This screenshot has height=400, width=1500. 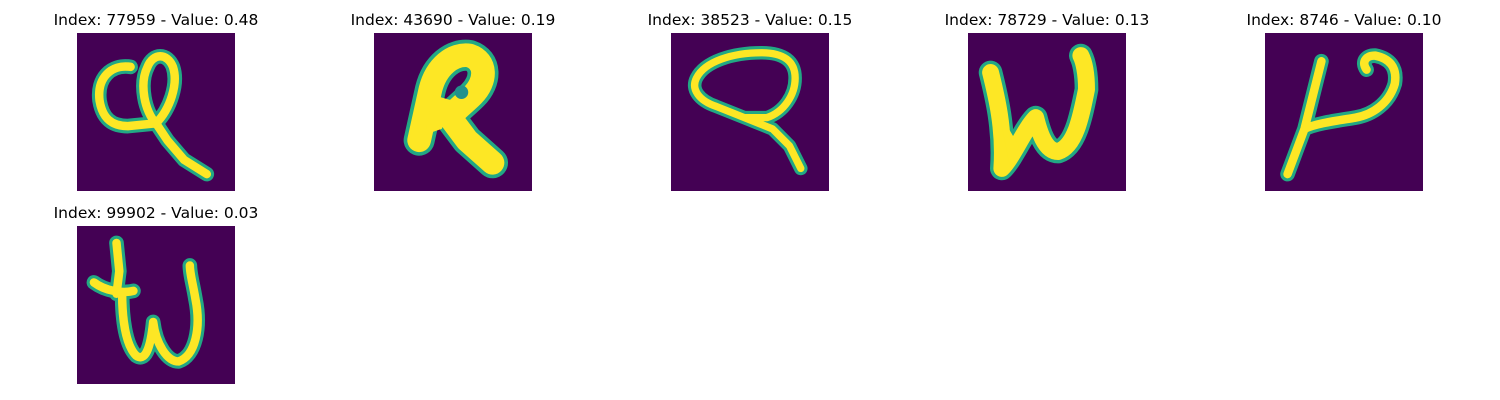 I want to click on image-panel-5: Index: 99902 - Value: 0.03, so click(x=156, y=297).